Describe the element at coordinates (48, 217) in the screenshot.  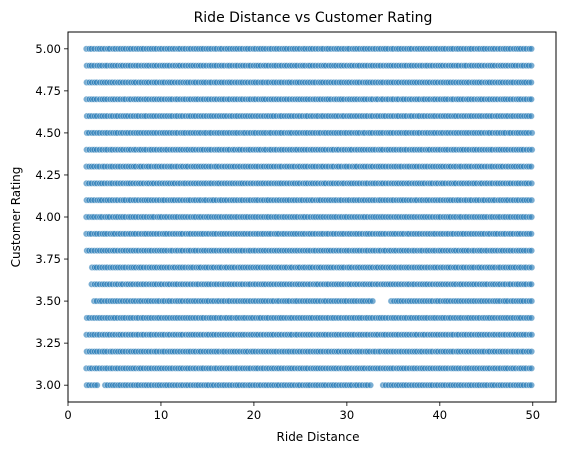
I see `y-tick-label: 4.00` at that location.